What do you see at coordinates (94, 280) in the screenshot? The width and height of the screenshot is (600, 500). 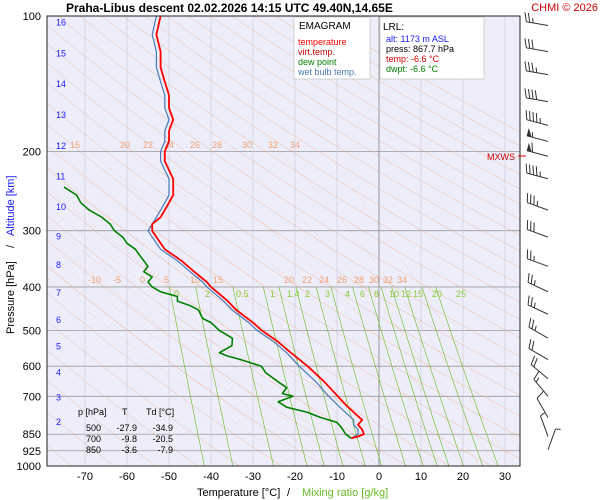 I see `adiabat-label: -10` at bounding box center [94, 280].